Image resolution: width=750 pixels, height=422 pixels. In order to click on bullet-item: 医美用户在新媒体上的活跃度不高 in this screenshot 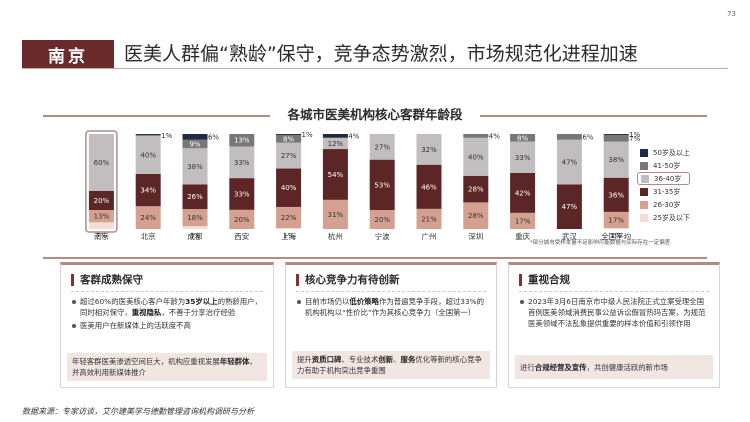, I will do `click(168, 325)`.